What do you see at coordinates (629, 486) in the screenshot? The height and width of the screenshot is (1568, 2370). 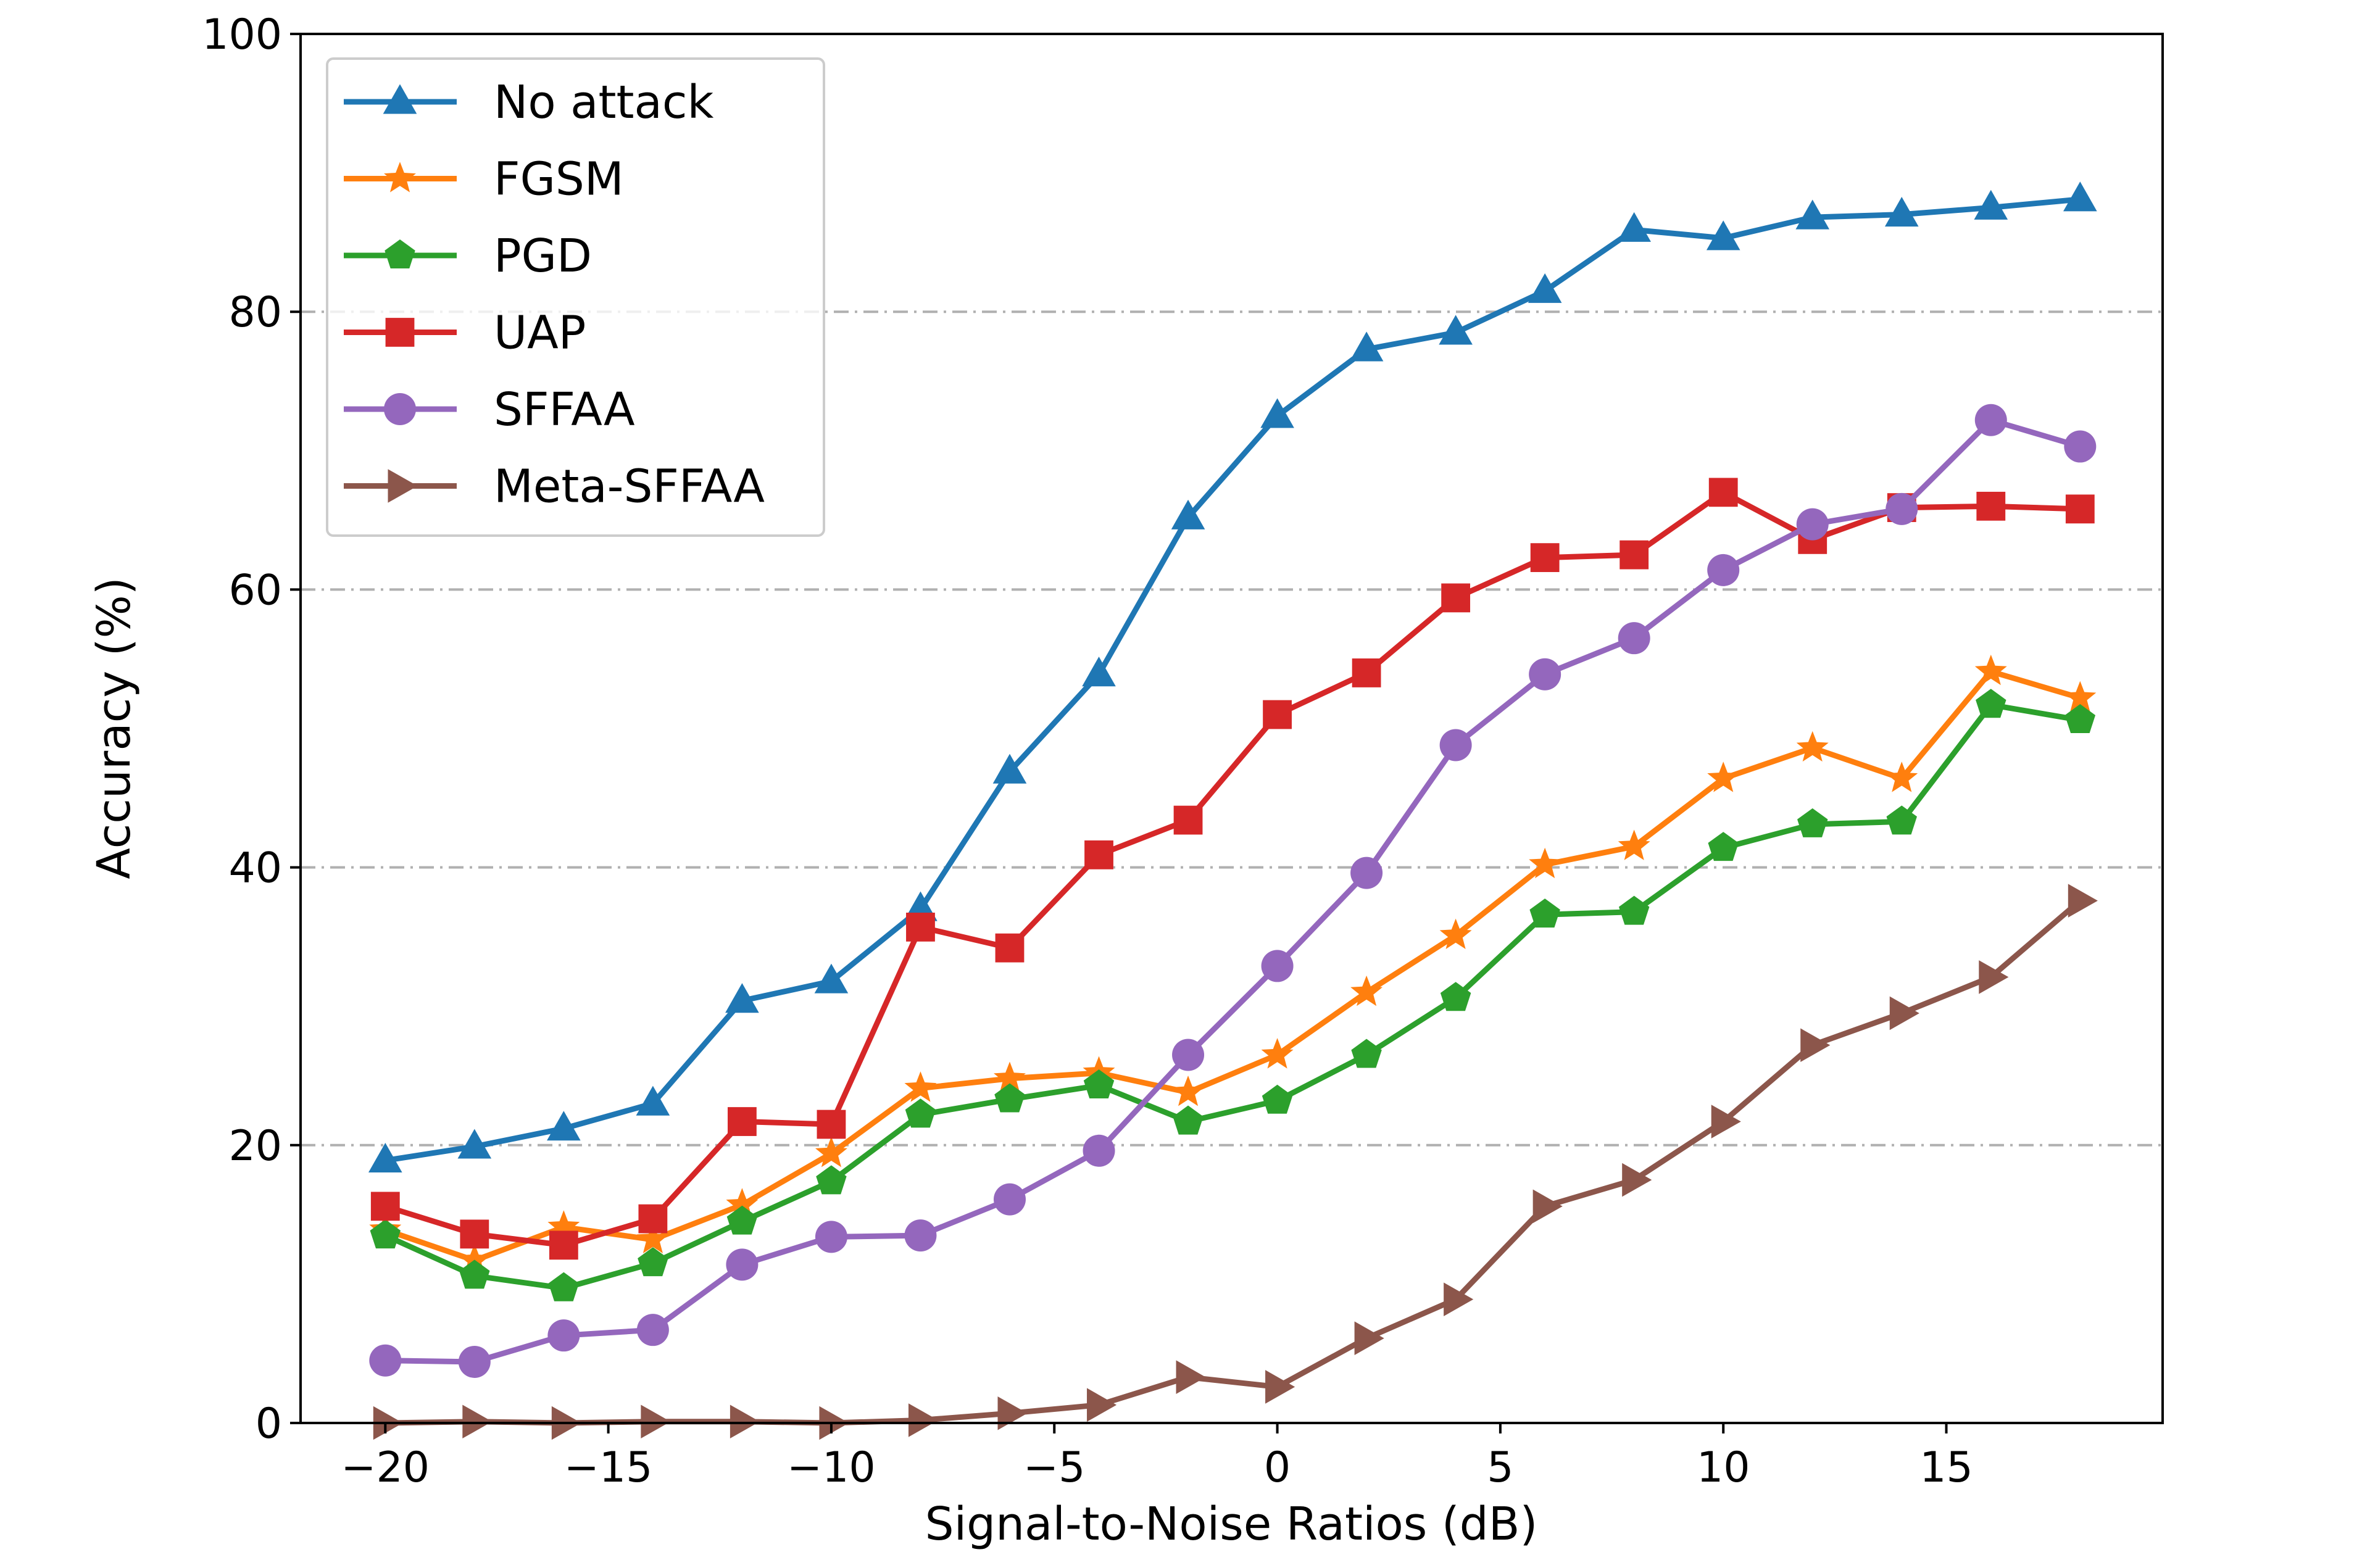 I see `legend-label: Meta-SFFAA` at bounding box center [629, 486].